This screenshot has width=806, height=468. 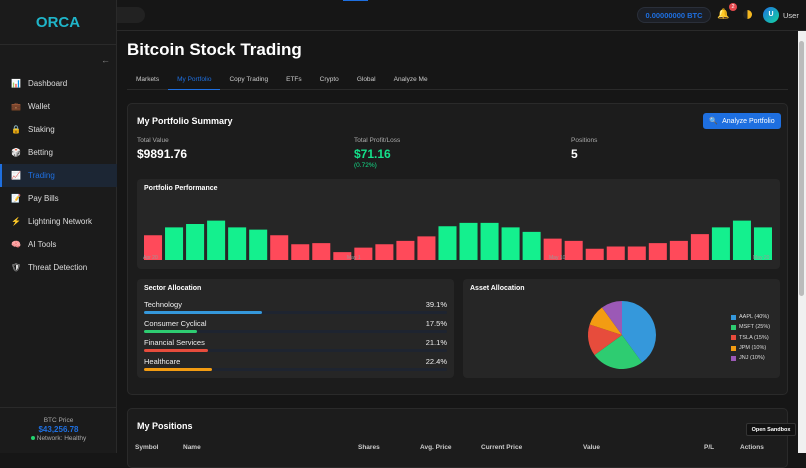 I want to click on sidebar-item-label: Dashboard, so click(x=48, y=83).